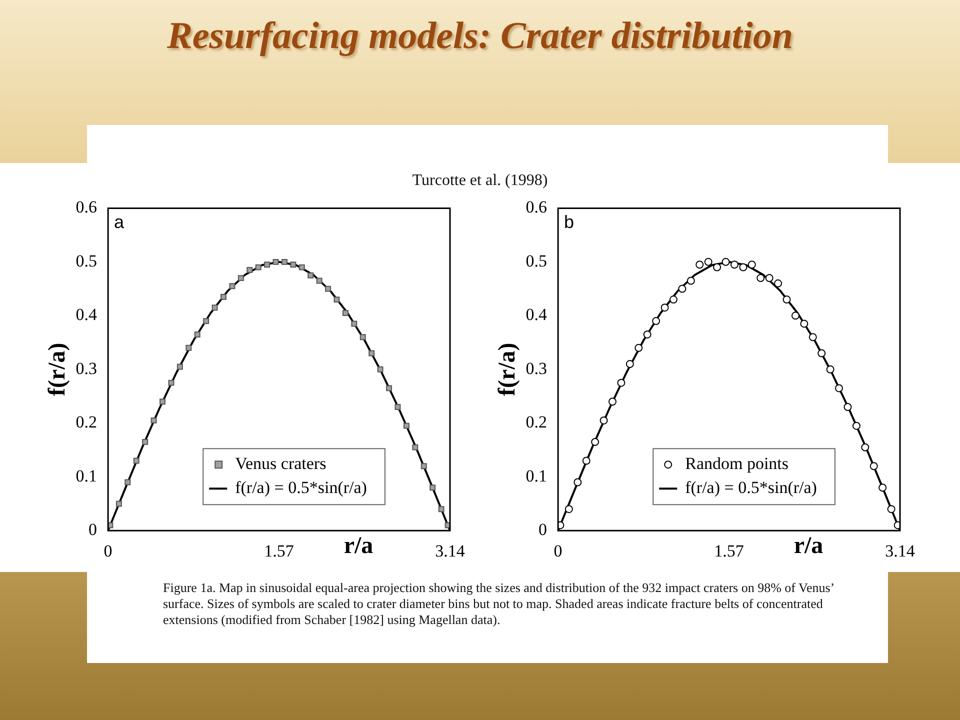  What do you see at coordinates (280, 464) in the screenshot?
I see `legend-label: Venus craters` at bounding box center [280, 464].